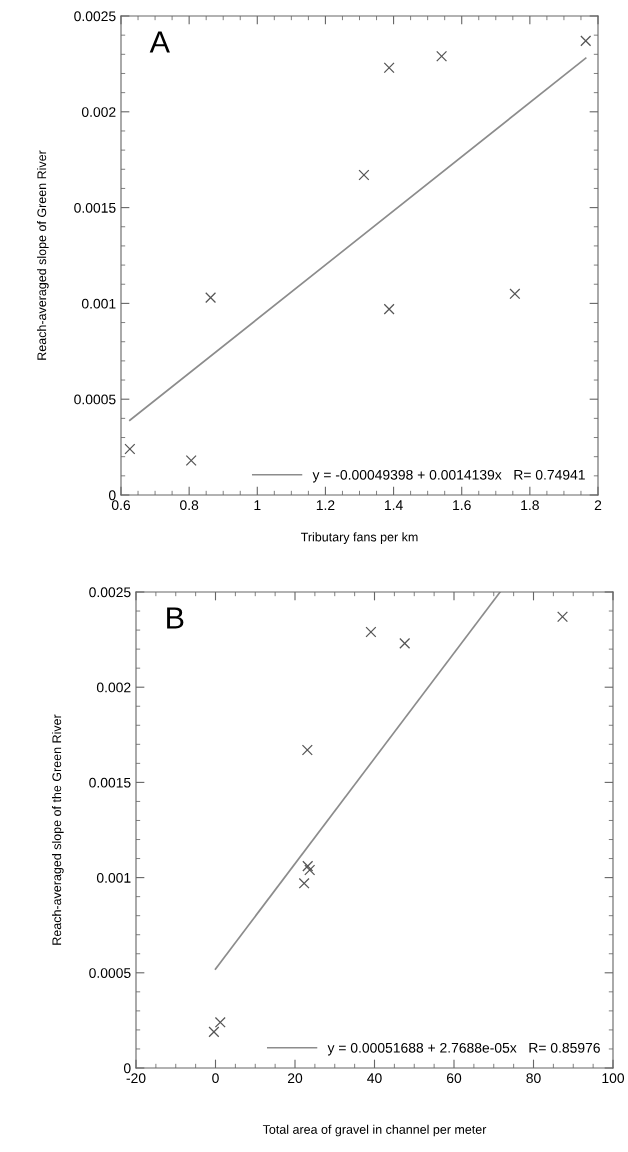 This screenshot has height=1152, width=628. What do you see at coordinates (159, 42) in the screenshot?
I see `annotation: A` at bounding box center [159, 42].